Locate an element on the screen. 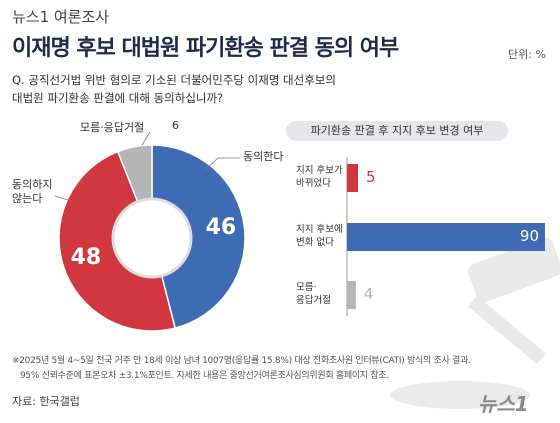 The height and width of the screenshot is (423, 560). donut-label: 모름·응답거절 is located at coordinates (112, 127).